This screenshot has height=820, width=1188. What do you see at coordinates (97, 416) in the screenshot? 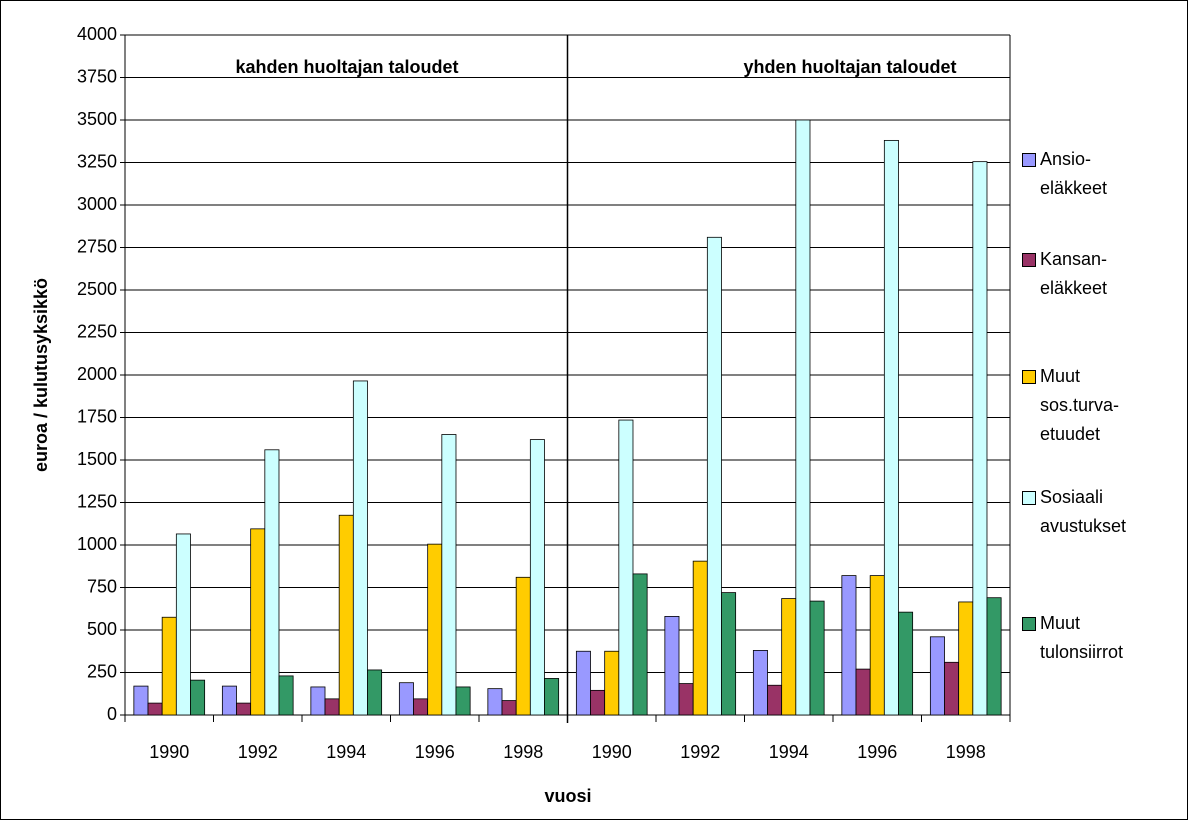
I see `y-tick-label: 1750` at bounding box center [97, 416].